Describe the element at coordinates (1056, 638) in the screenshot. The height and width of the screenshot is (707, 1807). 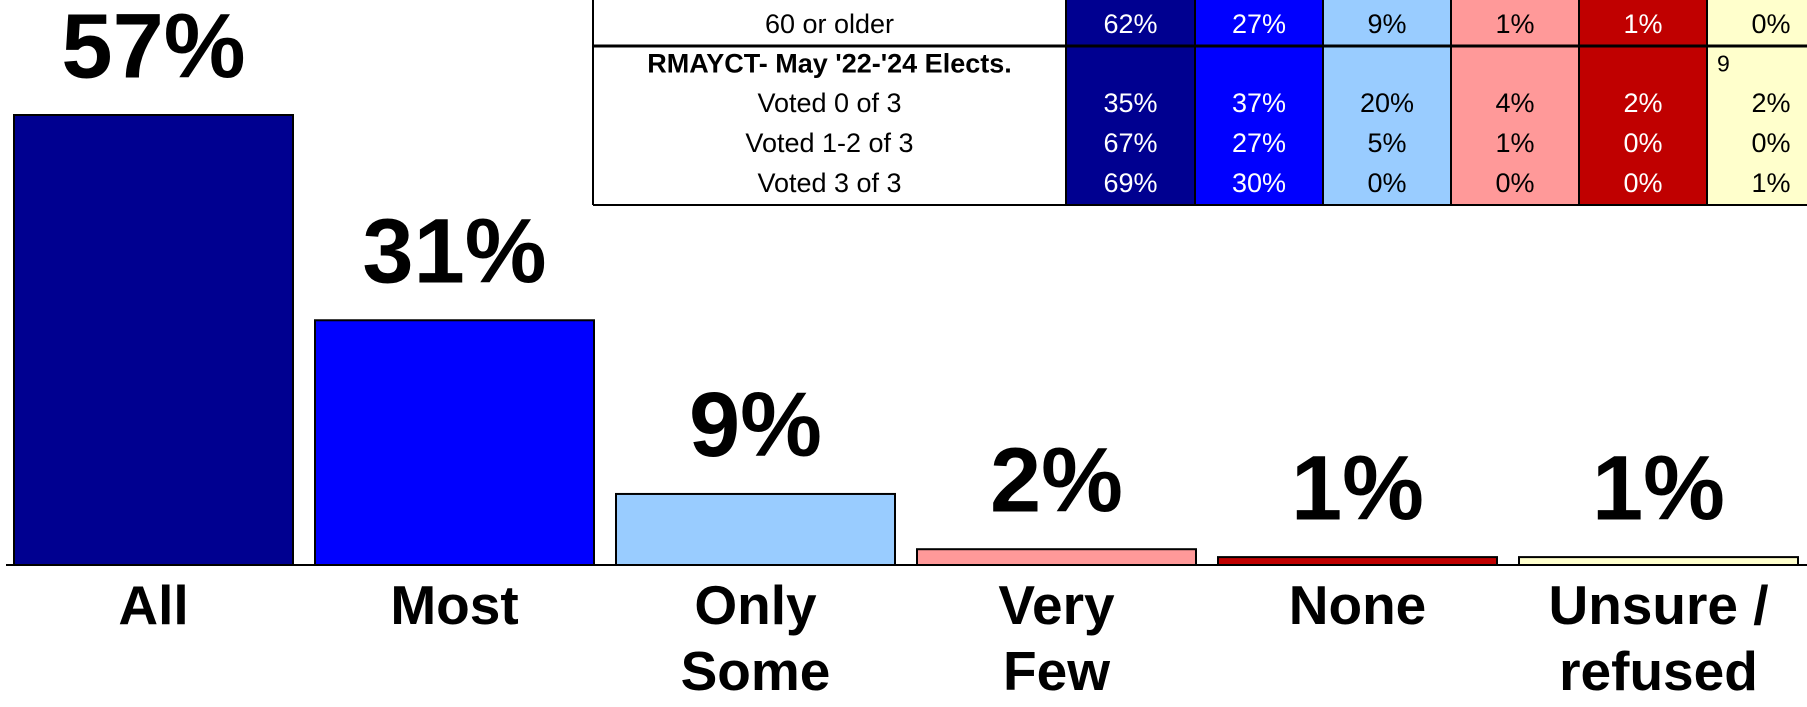
I see `category-label: Very Few` at that location.